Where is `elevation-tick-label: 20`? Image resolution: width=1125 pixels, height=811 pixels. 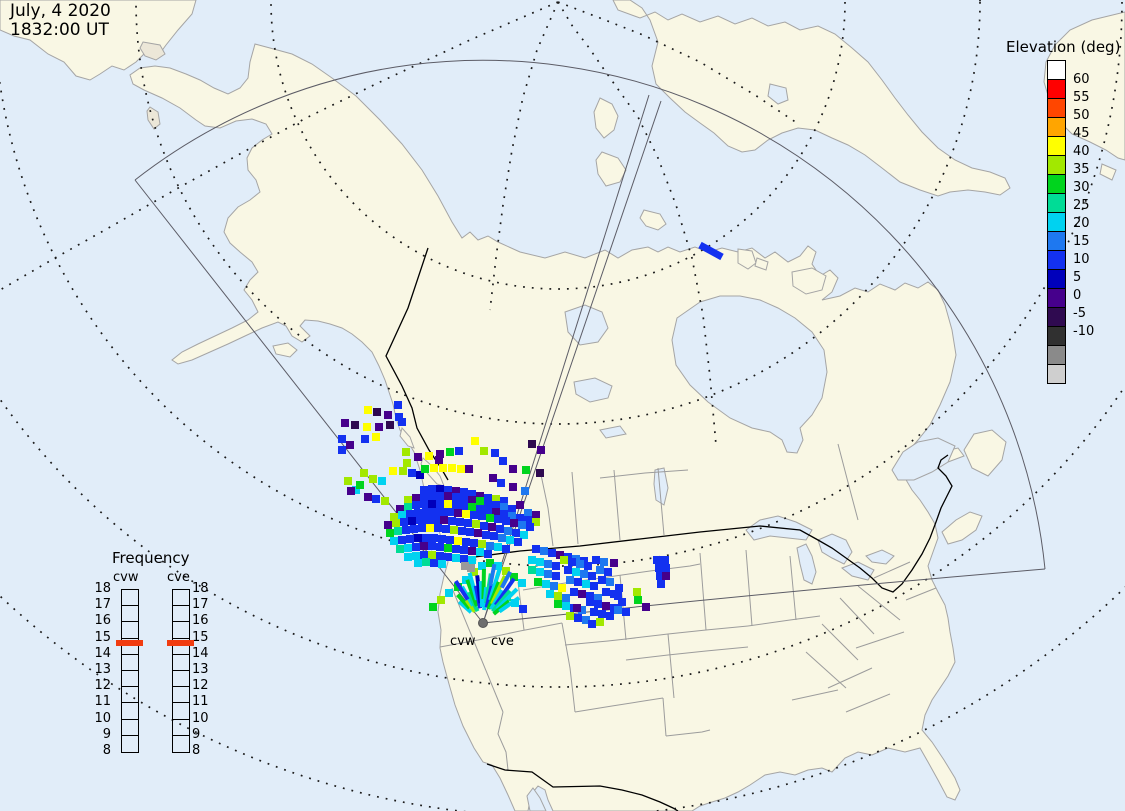 elevation-tick-label: 20 is located at coordinates (1081, 223).